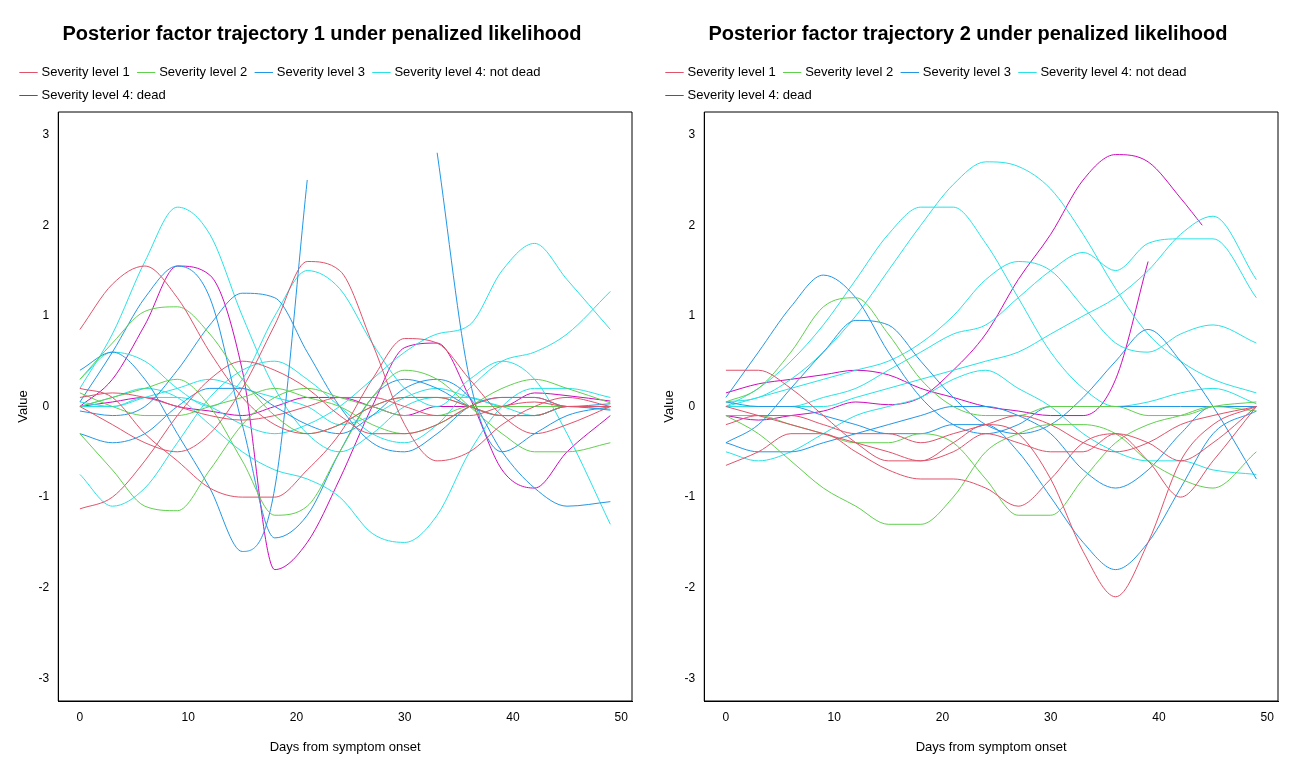 This screenshot has height=775, width=1298. I want to click on chart-title: Posterior factor trajectory 2 under penalized likelihood, so click(968, 32).